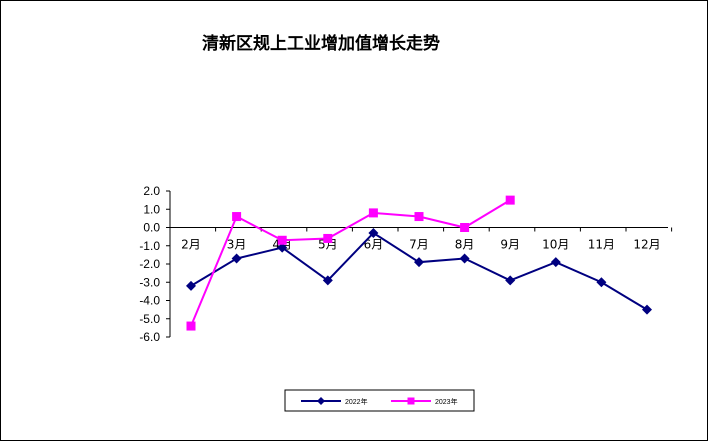  I want to click on x-tick-label: 6月, so click(374, 245).